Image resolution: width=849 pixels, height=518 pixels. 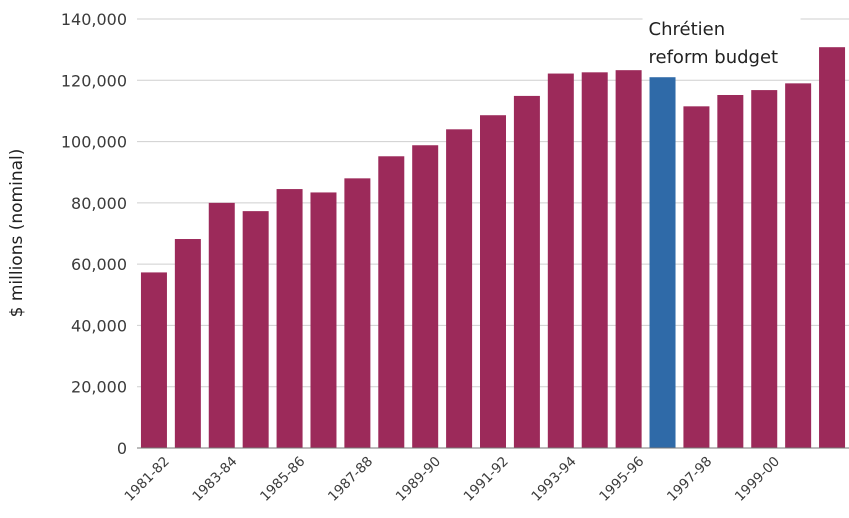 I want to click on annotation-line-2: reform budget, so click(x=714, y=57).